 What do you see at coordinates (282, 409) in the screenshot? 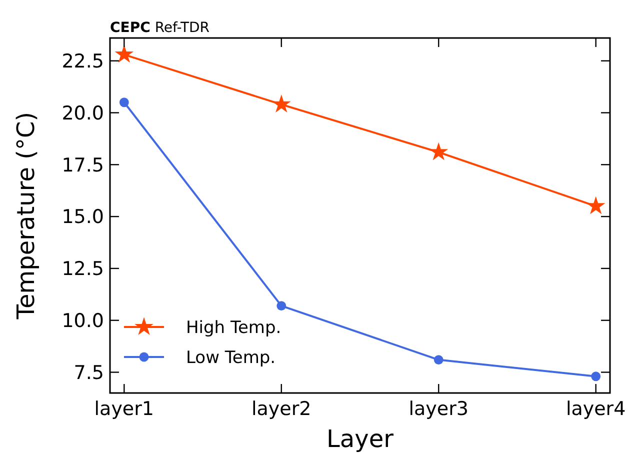
I see `x-tick-label: layer2` at bounding box center [282, 409].